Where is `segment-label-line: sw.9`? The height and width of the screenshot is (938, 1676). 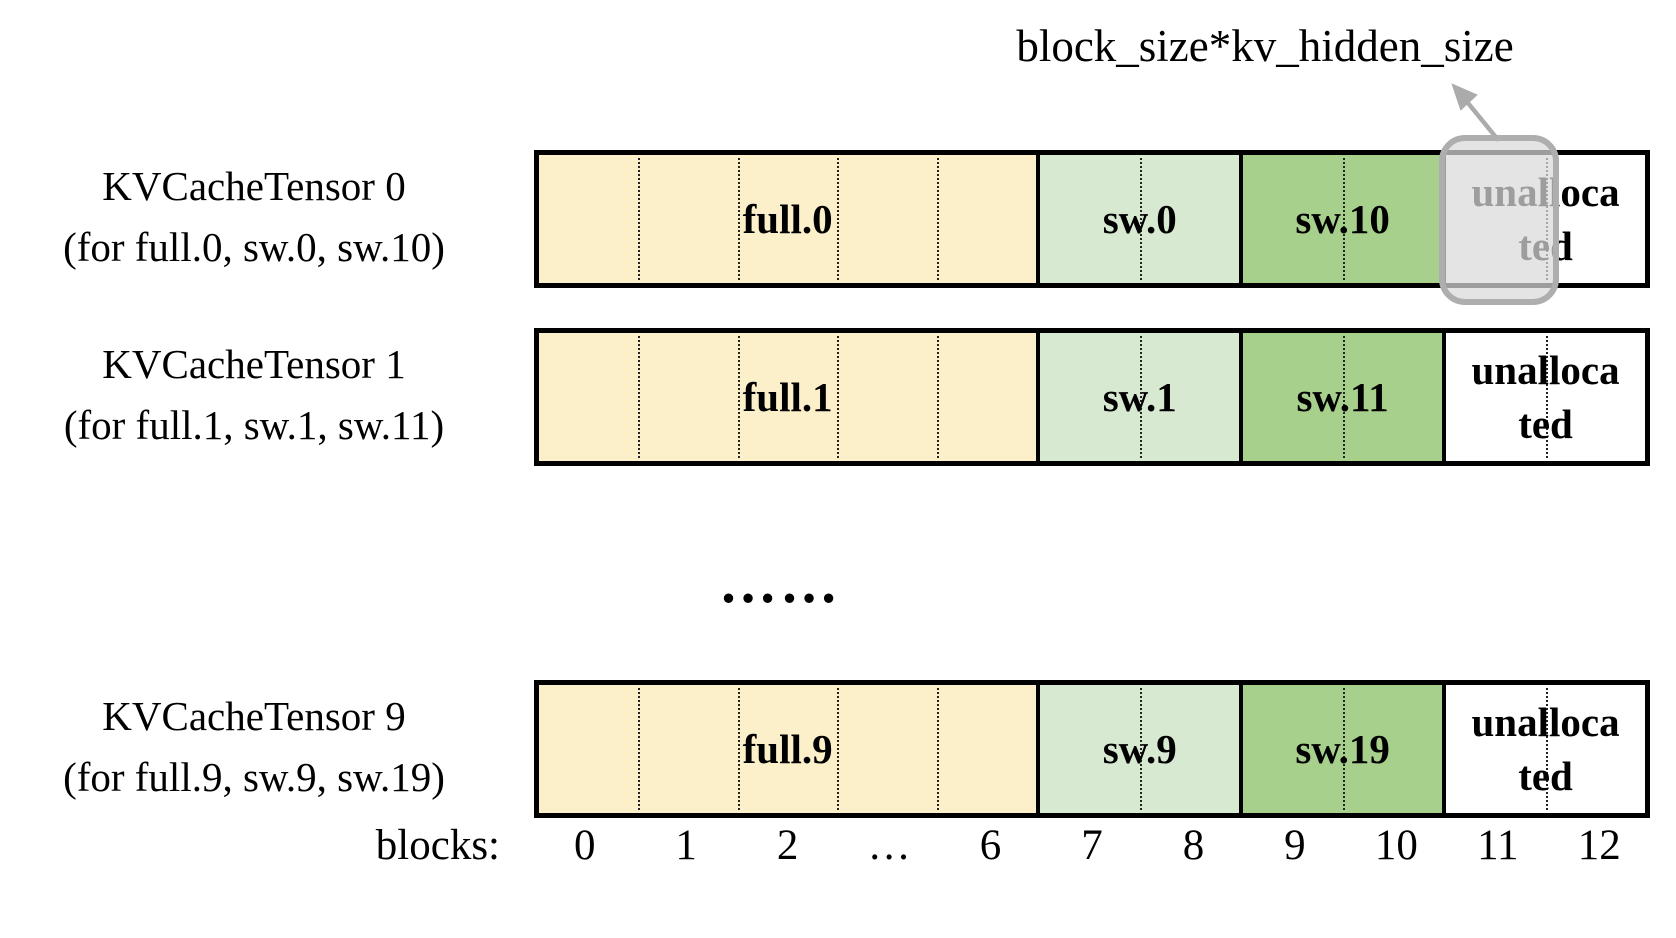 segment-label-line: sw.9 is located at coordinates (1139, 749).